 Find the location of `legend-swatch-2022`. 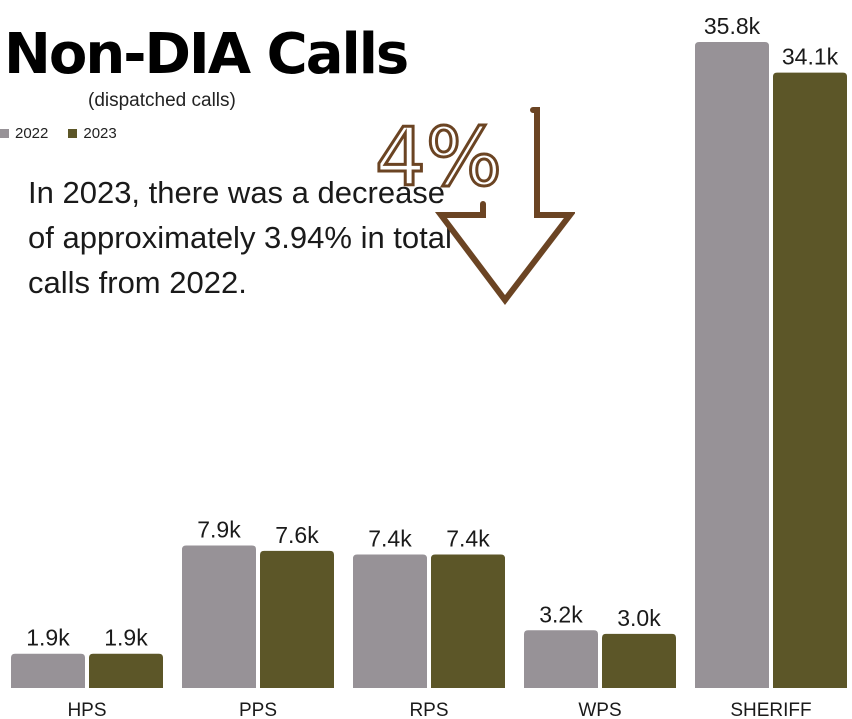

legend-swatch-2022 is located at coordinates (4, 133).